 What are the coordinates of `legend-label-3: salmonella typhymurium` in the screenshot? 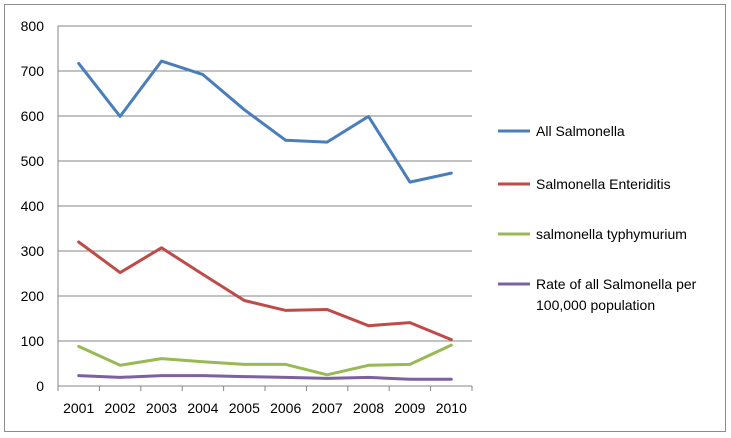 It's located at (611, 234).